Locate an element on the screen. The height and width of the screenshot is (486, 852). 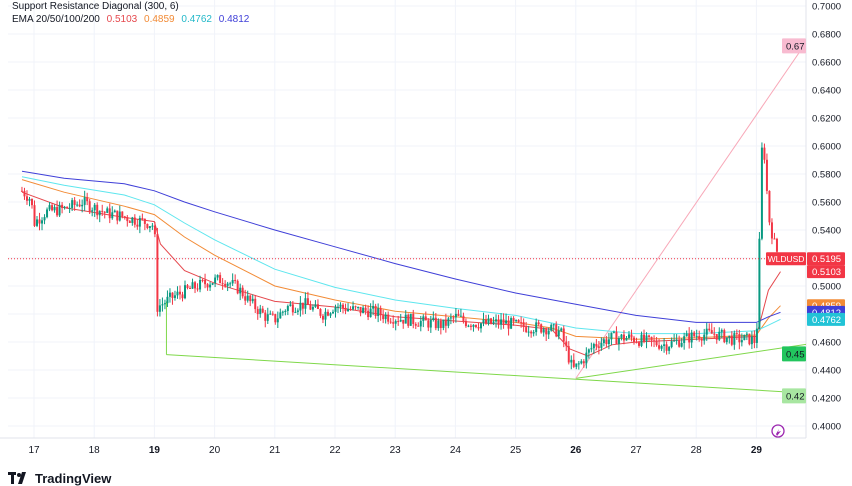
axis-tag-0-5103: 0.5103 is located at coordinates (826, 272).